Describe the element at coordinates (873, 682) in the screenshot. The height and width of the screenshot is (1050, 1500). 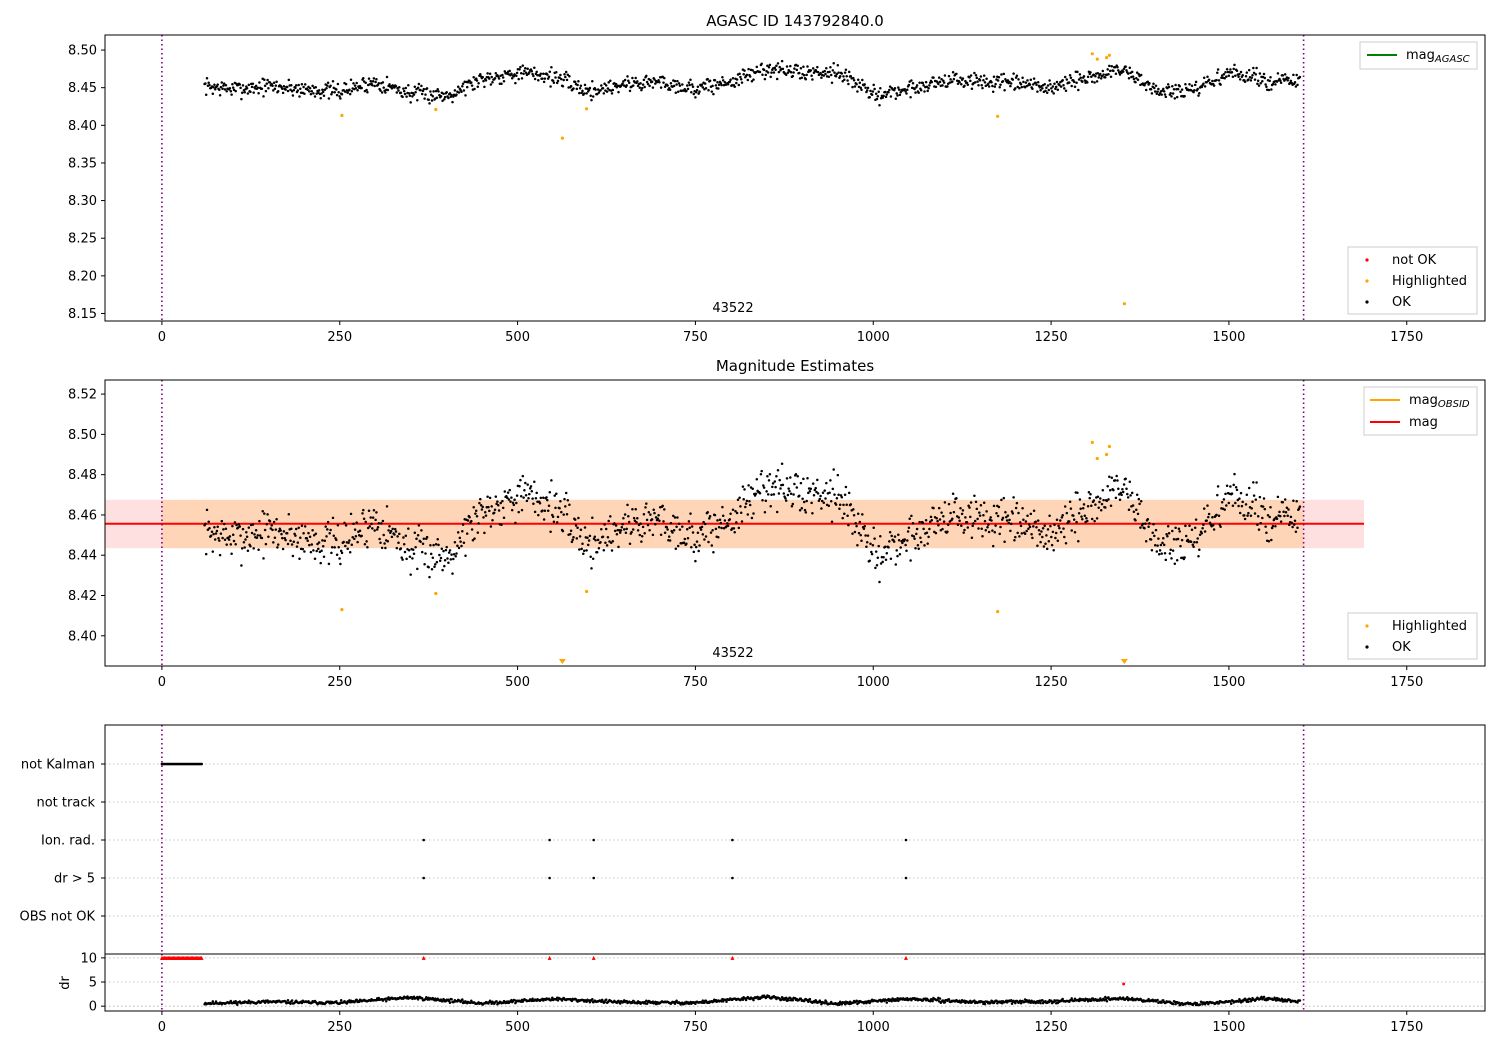
I see `panel2-xtick-label: 1000` at that location.